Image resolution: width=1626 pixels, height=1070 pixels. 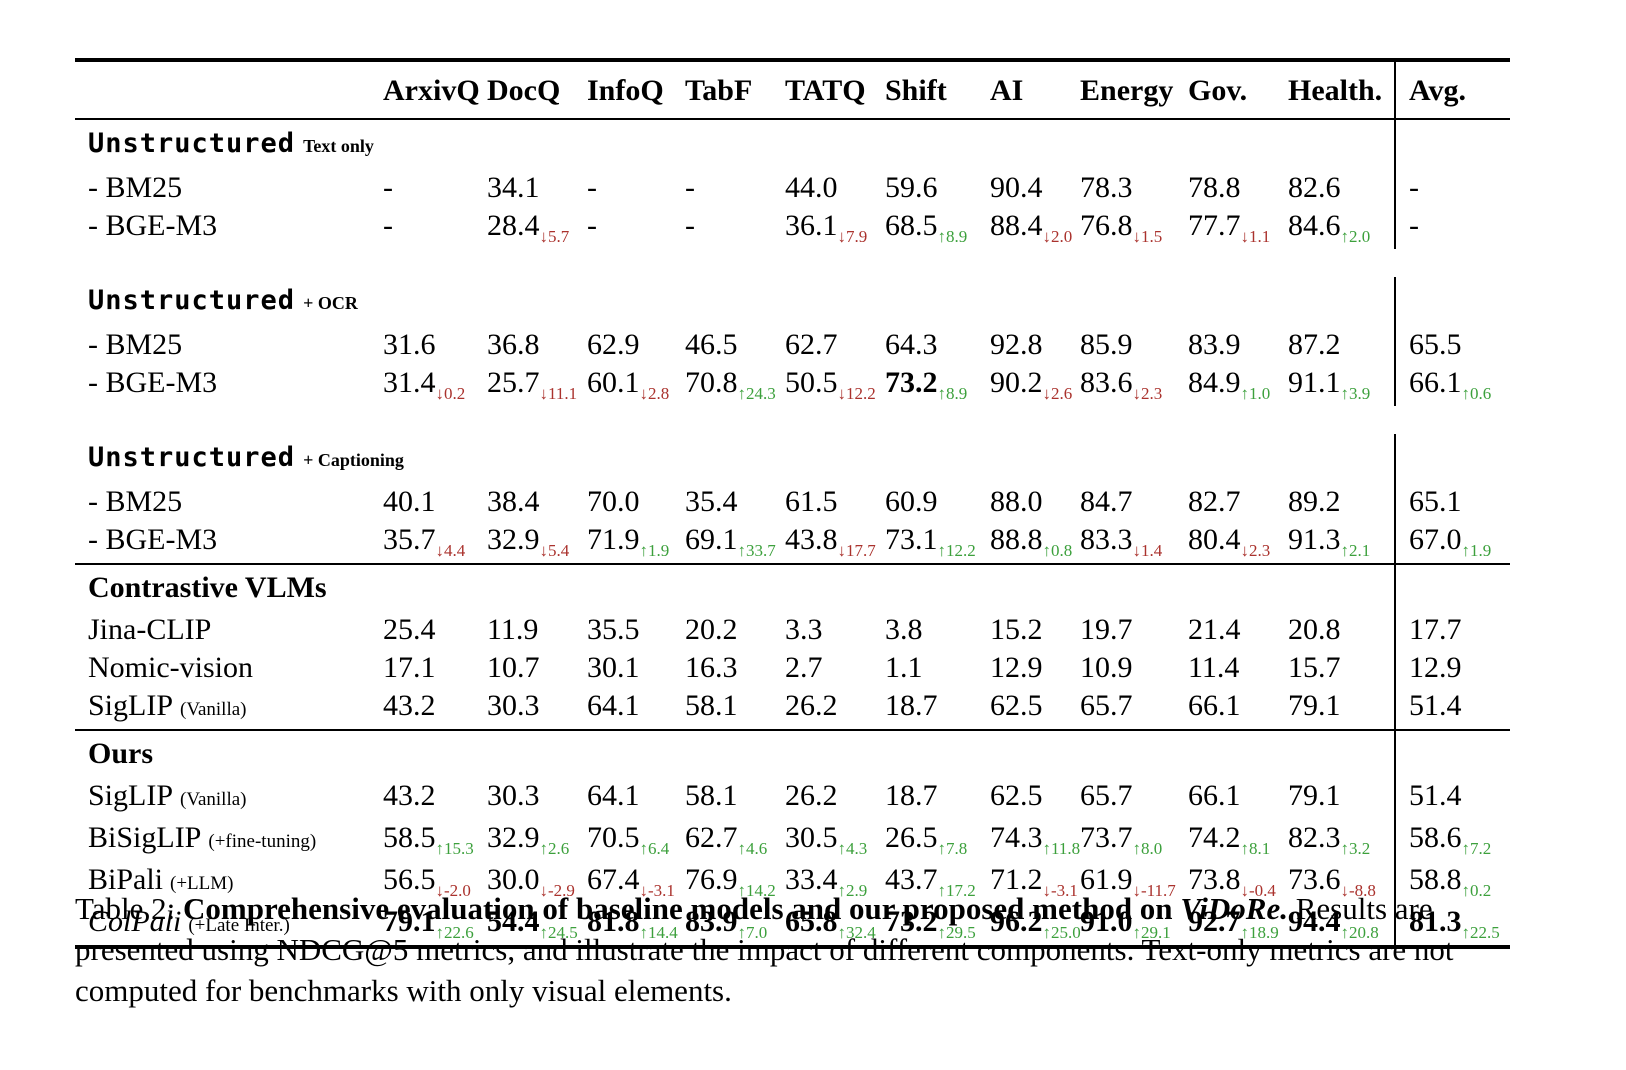 I want to click on metric-value: -, so click(x=1414, y=187).